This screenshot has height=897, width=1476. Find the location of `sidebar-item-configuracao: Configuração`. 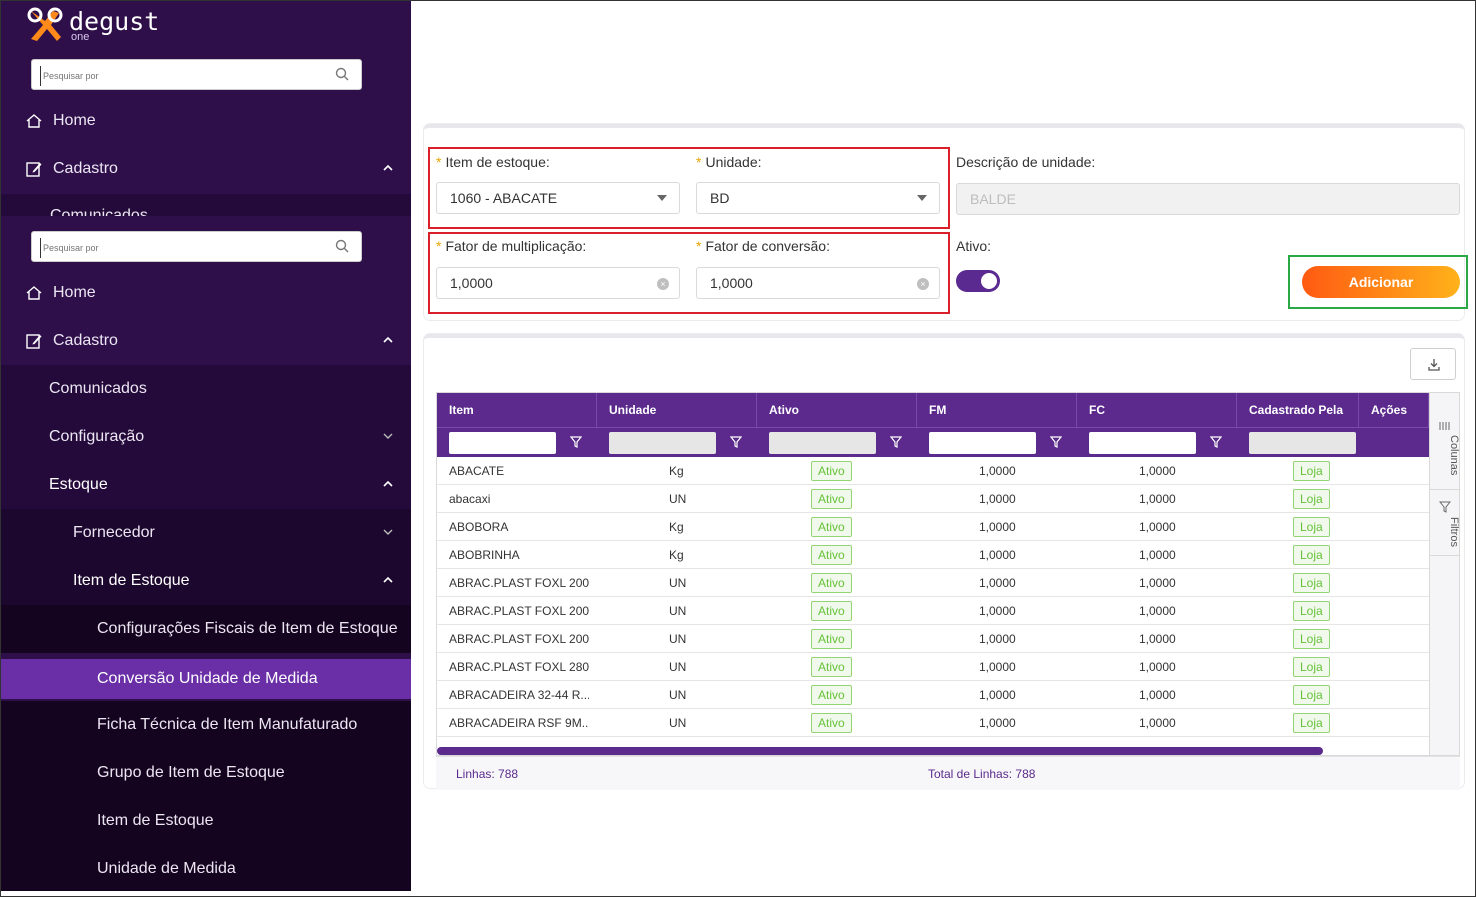

sidebar-item-configuracao: Configuração is located at coordinates (206, 437).